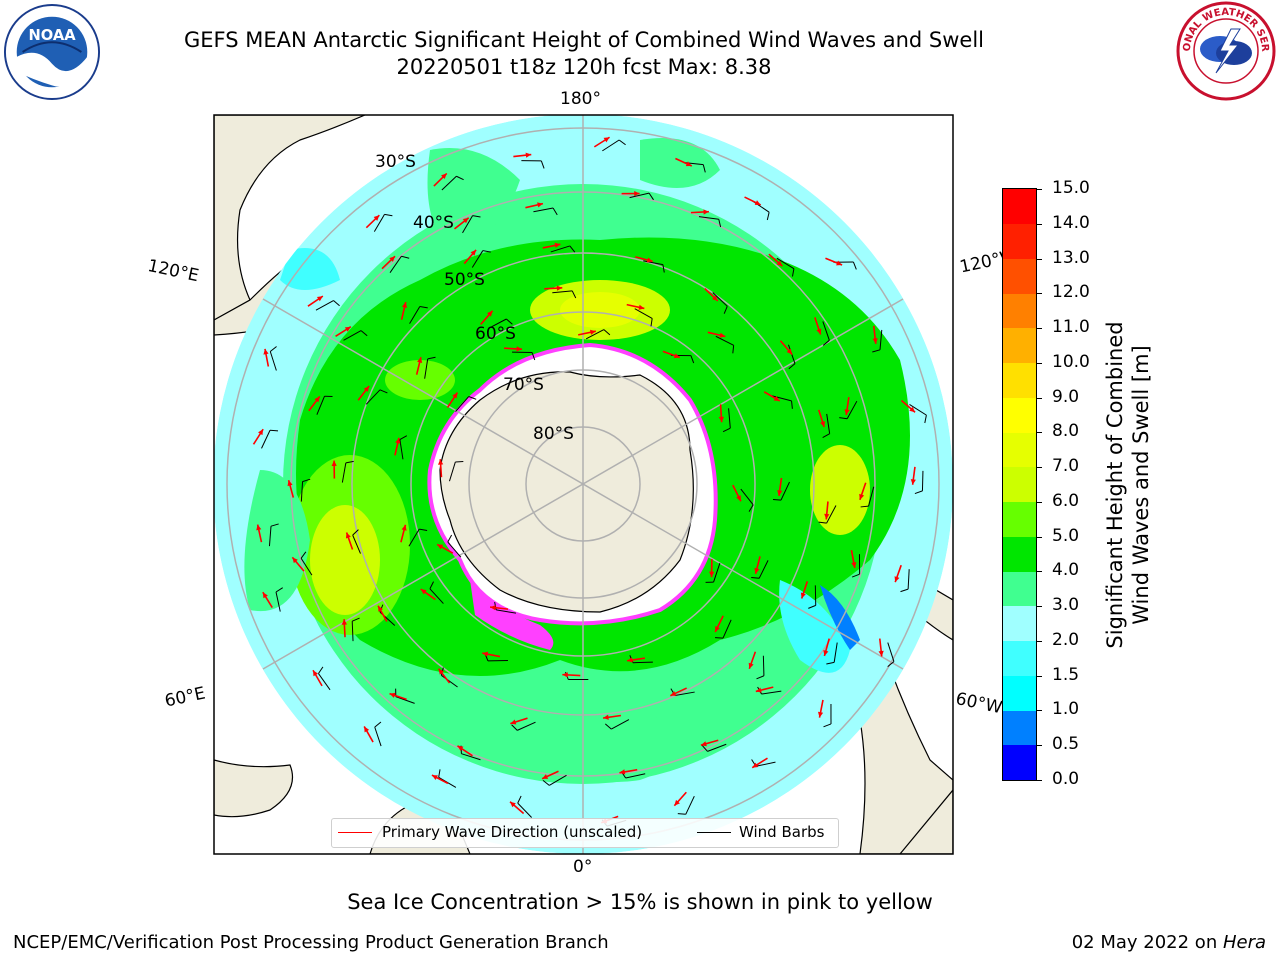  What do you see at coordinates (1066, 639) in the screenshot?
I see `colorbar-tick-label: 2.0` at bounding box center [1066, 639].